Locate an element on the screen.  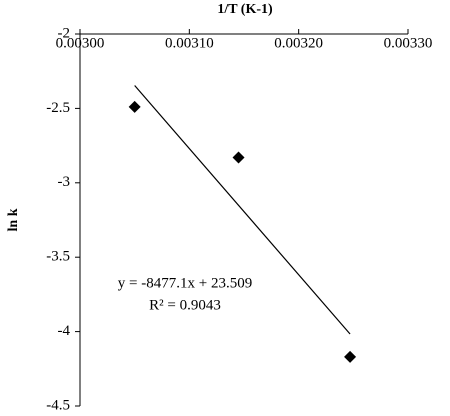
y-axis-title: ln k is located at coordinates (13, 219).